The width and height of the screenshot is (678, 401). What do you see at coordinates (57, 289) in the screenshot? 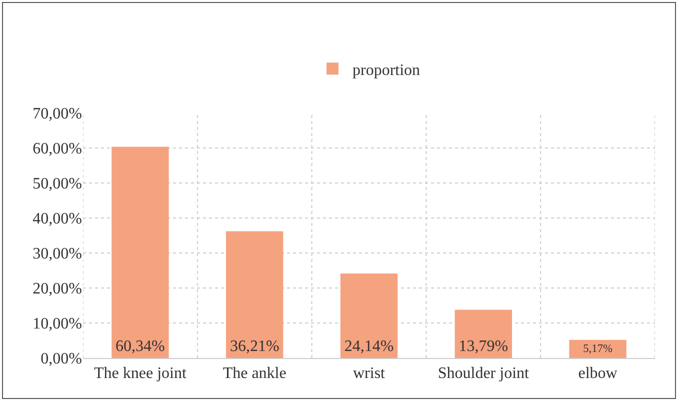
I see `y-tick-label: 20,00%` at bounding box center [57, 289].